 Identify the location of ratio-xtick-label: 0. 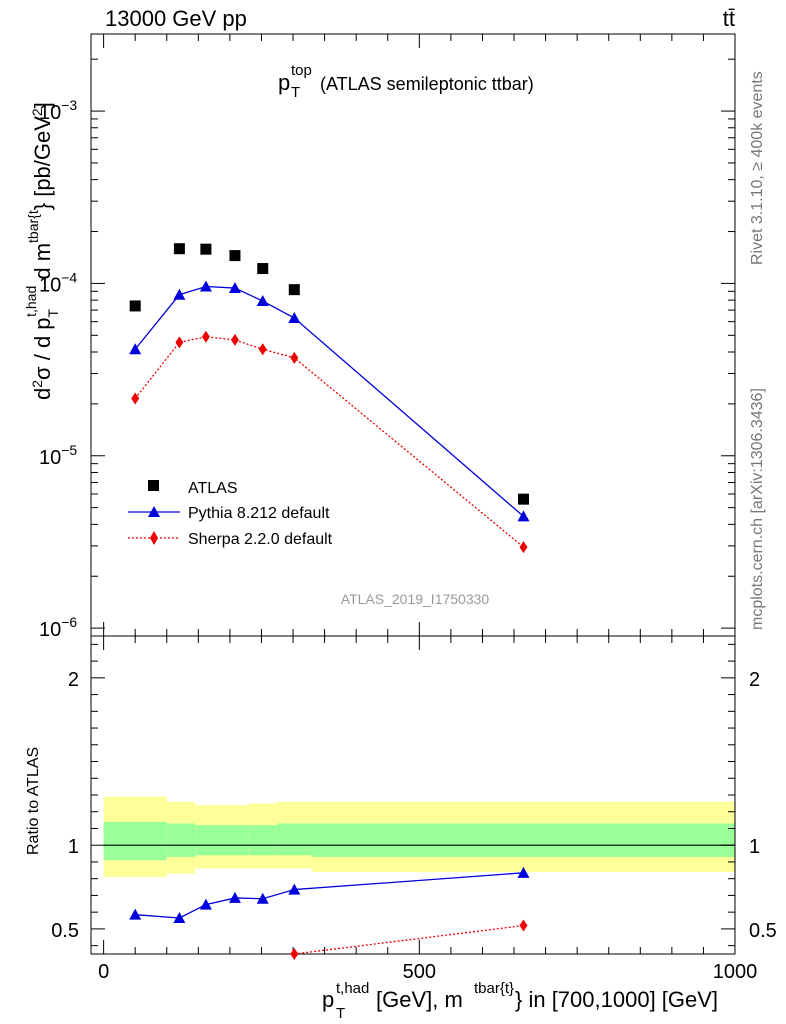
(103, 972).